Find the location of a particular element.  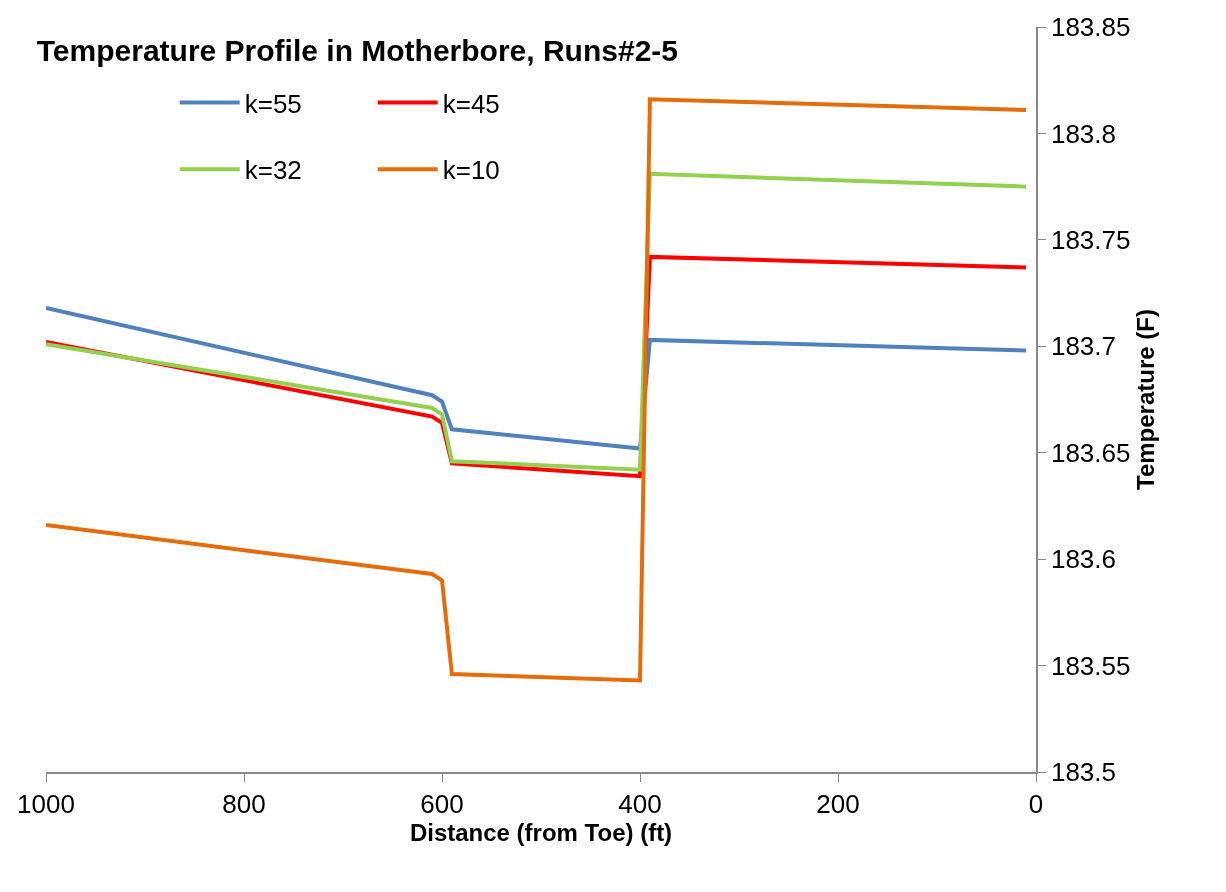

x-axis-title: Distance (from Toe) (ft) is located at coordinates (541, 832).